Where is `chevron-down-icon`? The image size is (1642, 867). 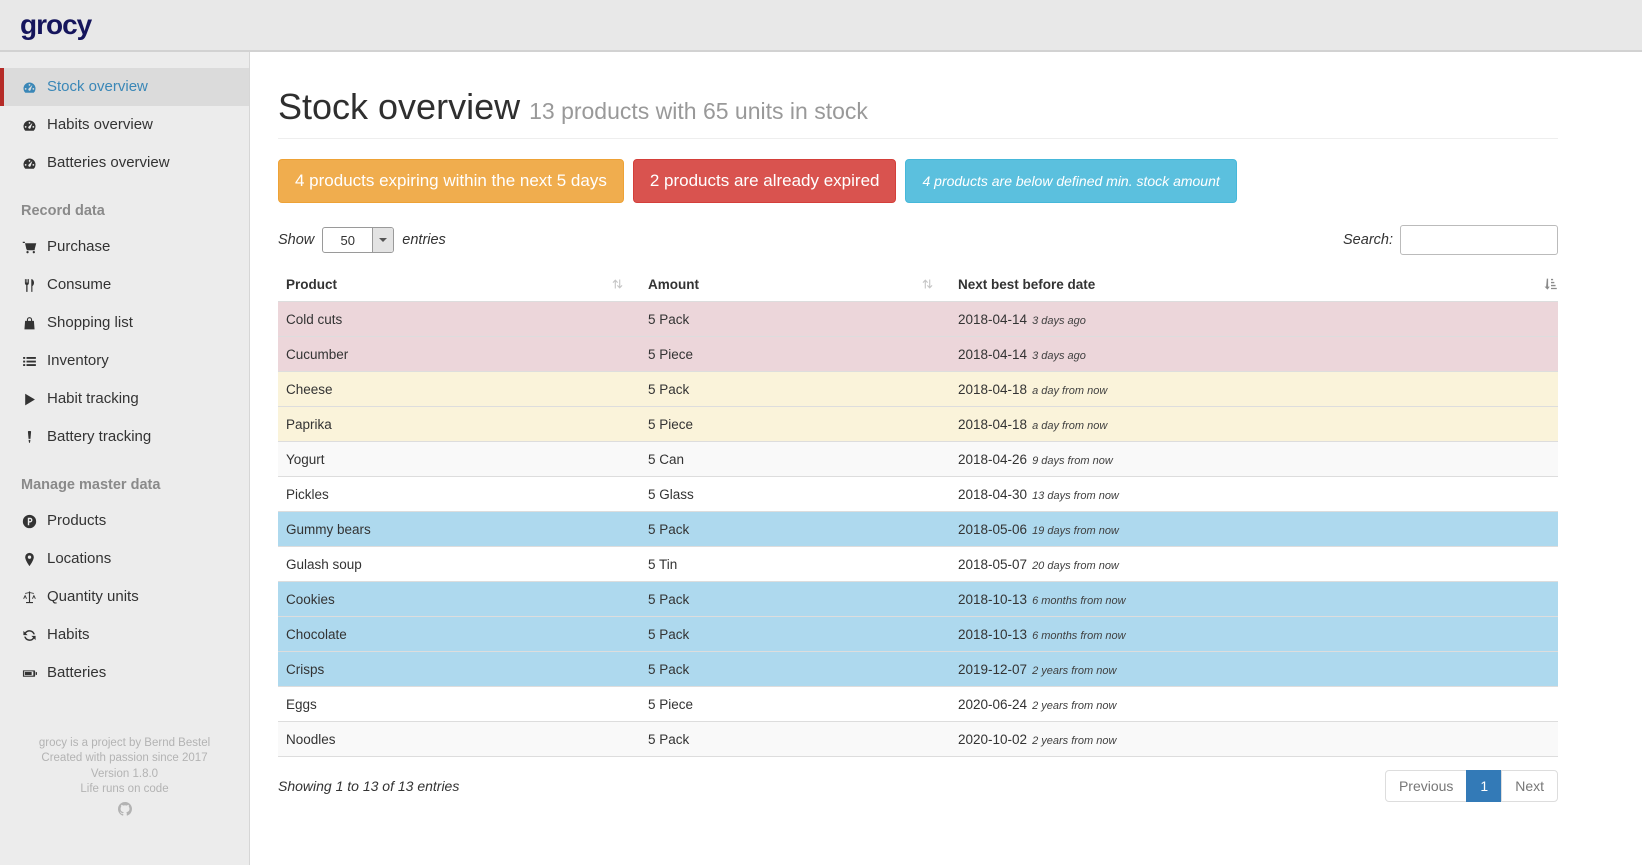 chevron-down-icon is located at coordinates (383, 240).